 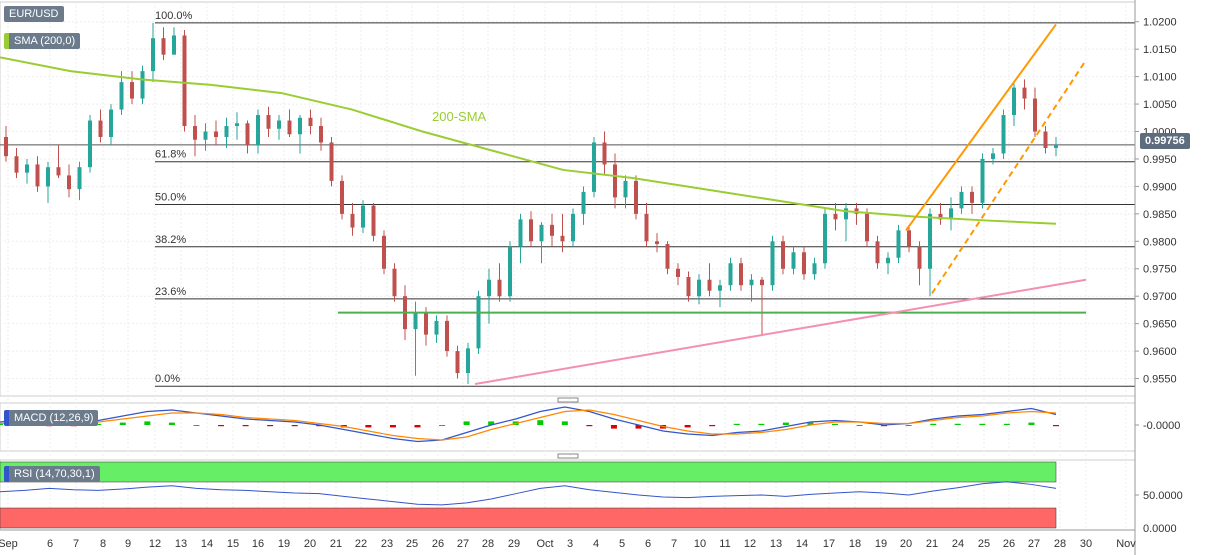 What do you see at coordinates (802, 544) in the screenshot?
I see `x-tick-label: 14` at bounding box center [802, 544].